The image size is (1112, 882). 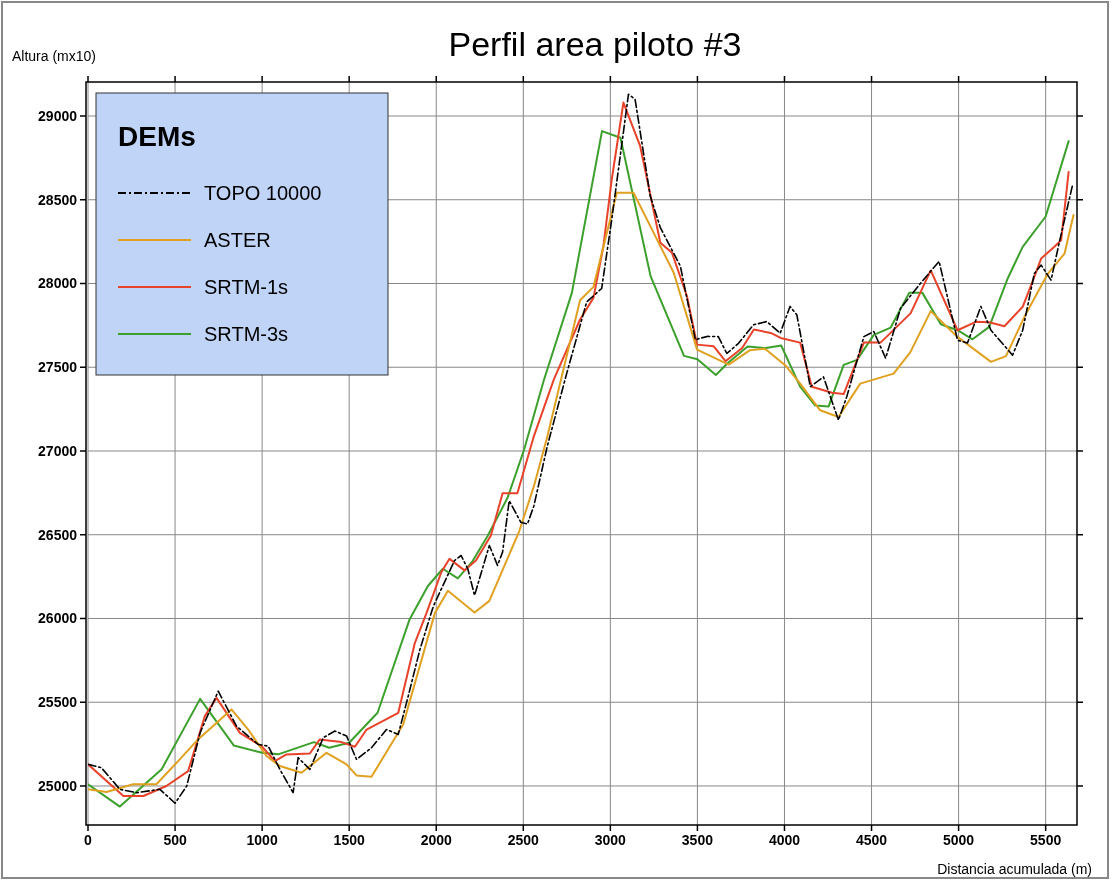 What do you see at coordinates (58, 199) in the screenshot?
I see `y-tick-label: 28500` at bounding box center [58, 199].